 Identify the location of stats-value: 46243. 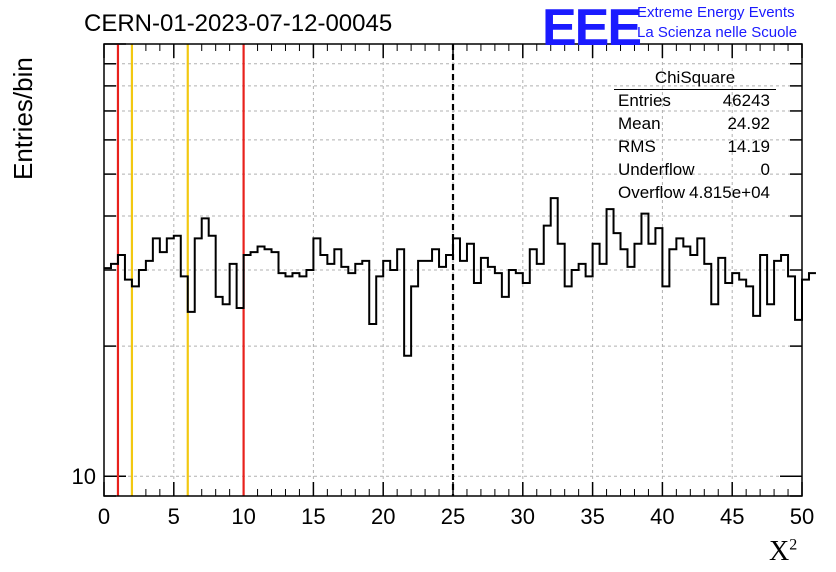
(746, 100).